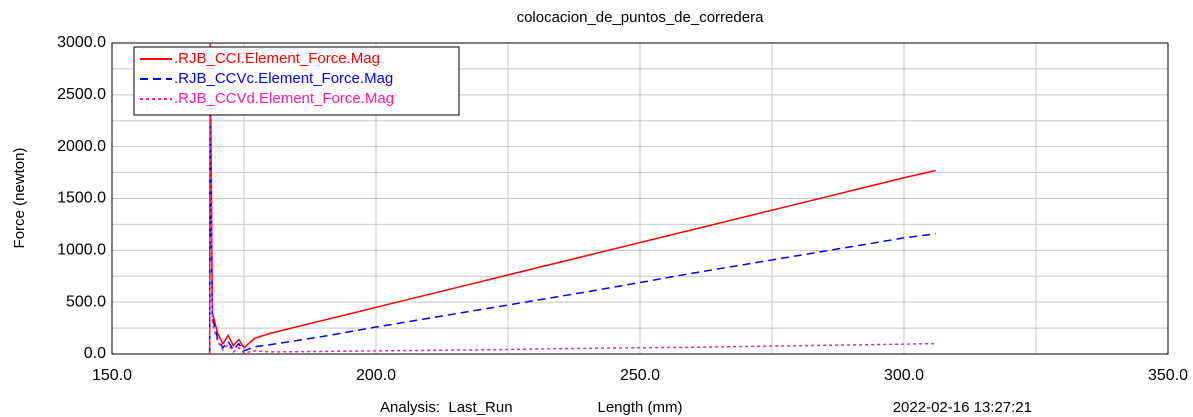 This screenshot has height=417, width=1193. What do you see at coordinates (95, 353) in the screenshot?
I see `y-tick-label: 0.0` at bounding box center [95, 353].